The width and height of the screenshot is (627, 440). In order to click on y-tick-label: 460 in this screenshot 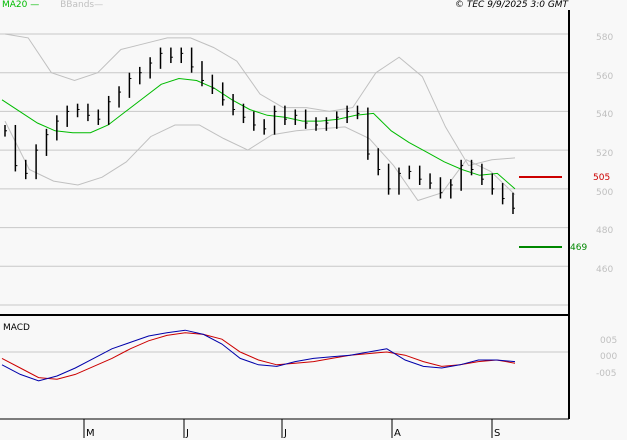, I will do `click(605, 270)`.